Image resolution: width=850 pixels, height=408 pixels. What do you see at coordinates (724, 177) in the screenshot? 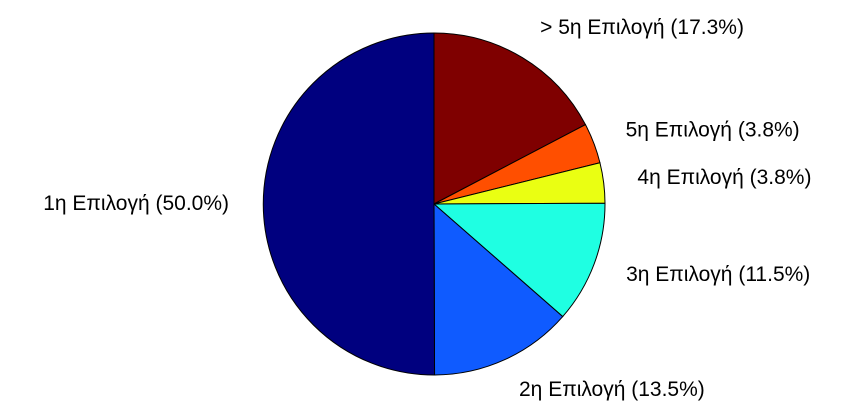
I see `pie-slice-label-2: 4η Επιλογή (3.8%)` at bounding box center [724, 177].